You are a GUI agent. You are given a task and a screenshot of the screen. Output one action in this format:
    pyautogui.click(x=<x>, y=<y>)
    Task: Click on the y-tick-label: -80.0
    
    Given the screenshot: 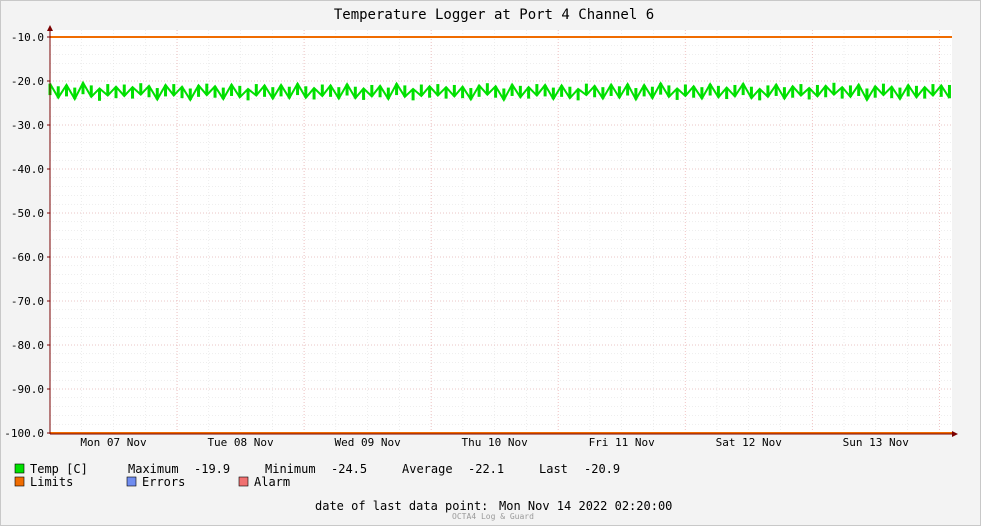 What is the action you would take?
    pyautogui.click(x=27, y=345)
    